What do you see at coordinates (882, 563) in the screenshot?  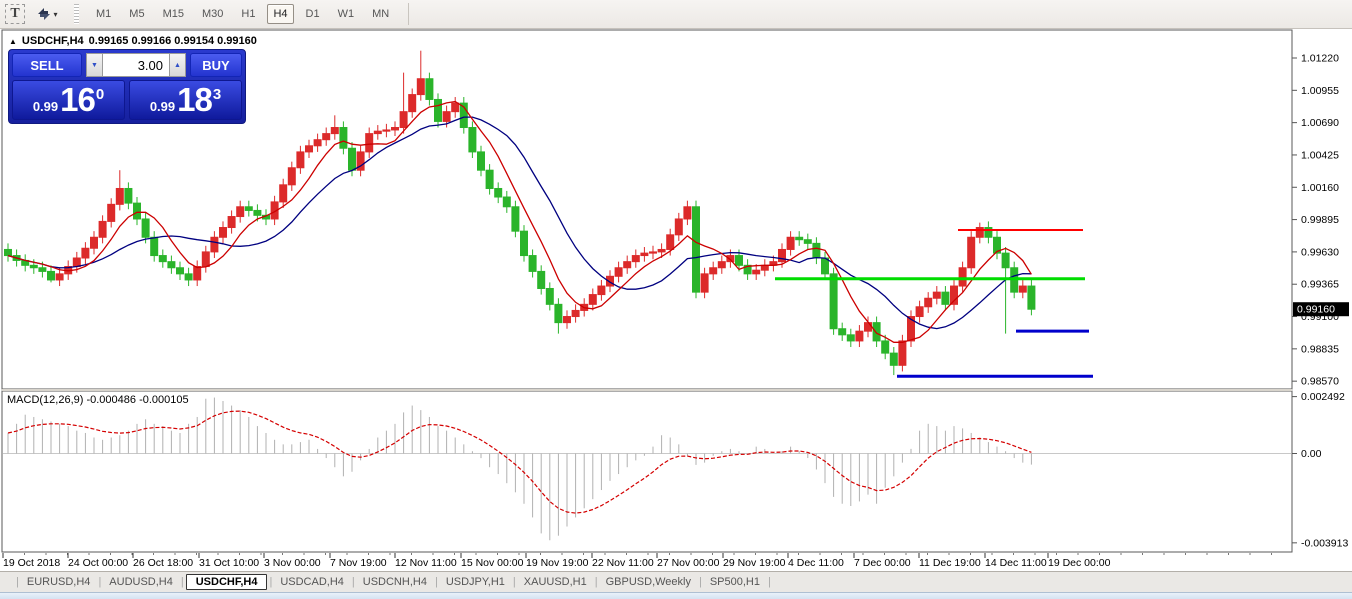 I see `svg-text: 7 Dec 00:00` at bounding box center [882, 563].